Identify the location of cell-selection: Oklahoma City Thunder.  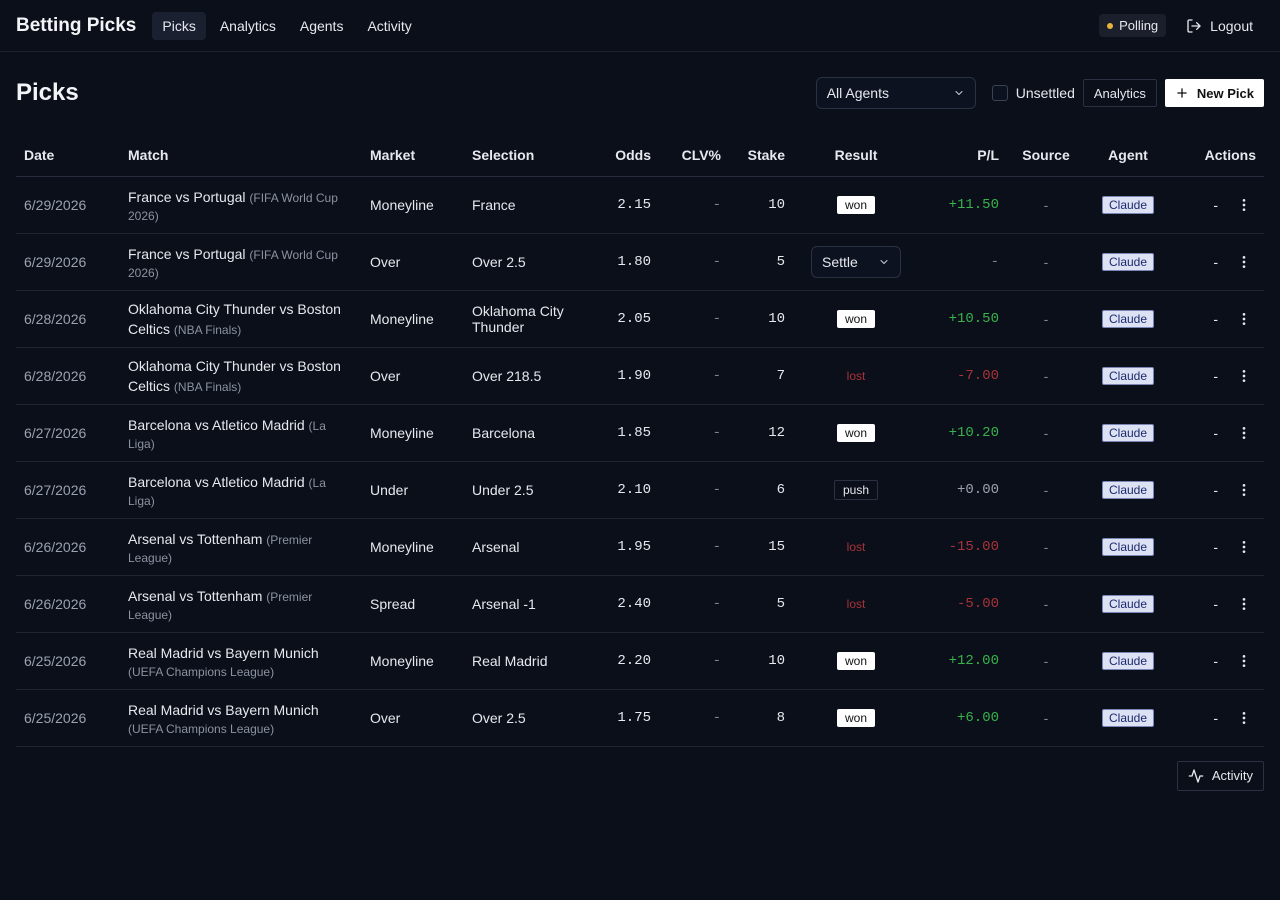
(526, 319).